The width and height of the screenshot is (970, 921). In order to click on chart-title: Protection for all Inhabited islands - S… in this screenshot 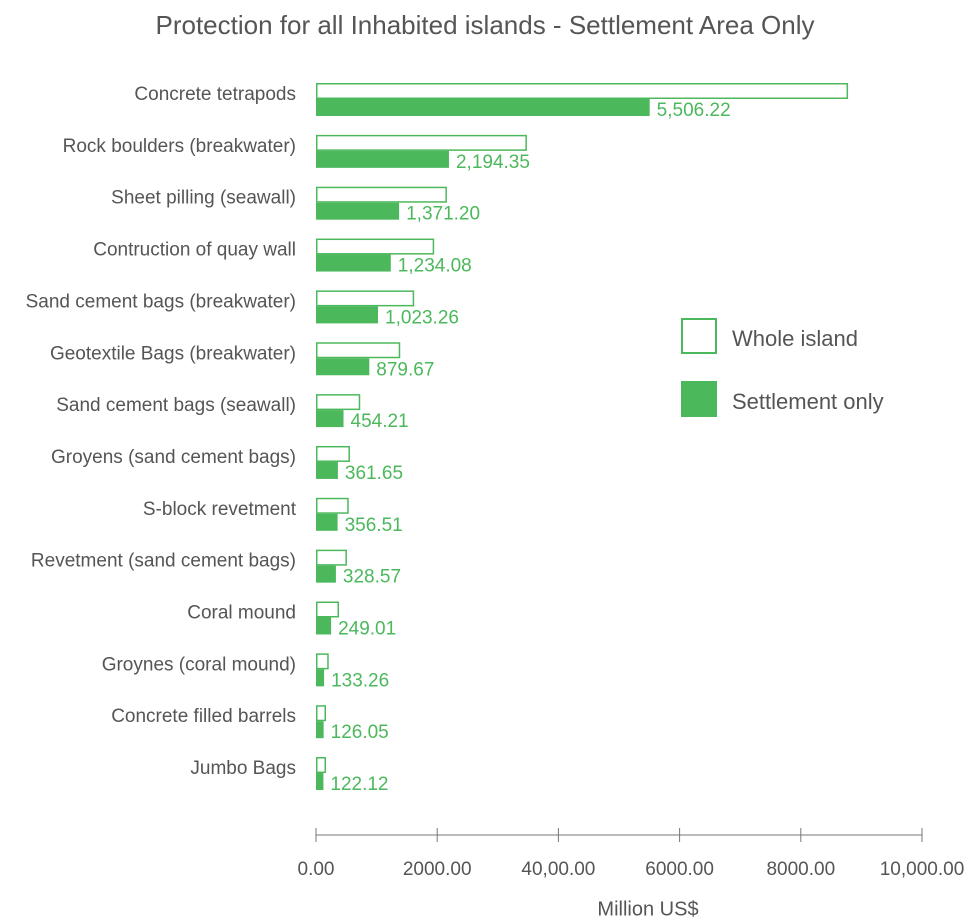, I will do `click(484, 25)`.